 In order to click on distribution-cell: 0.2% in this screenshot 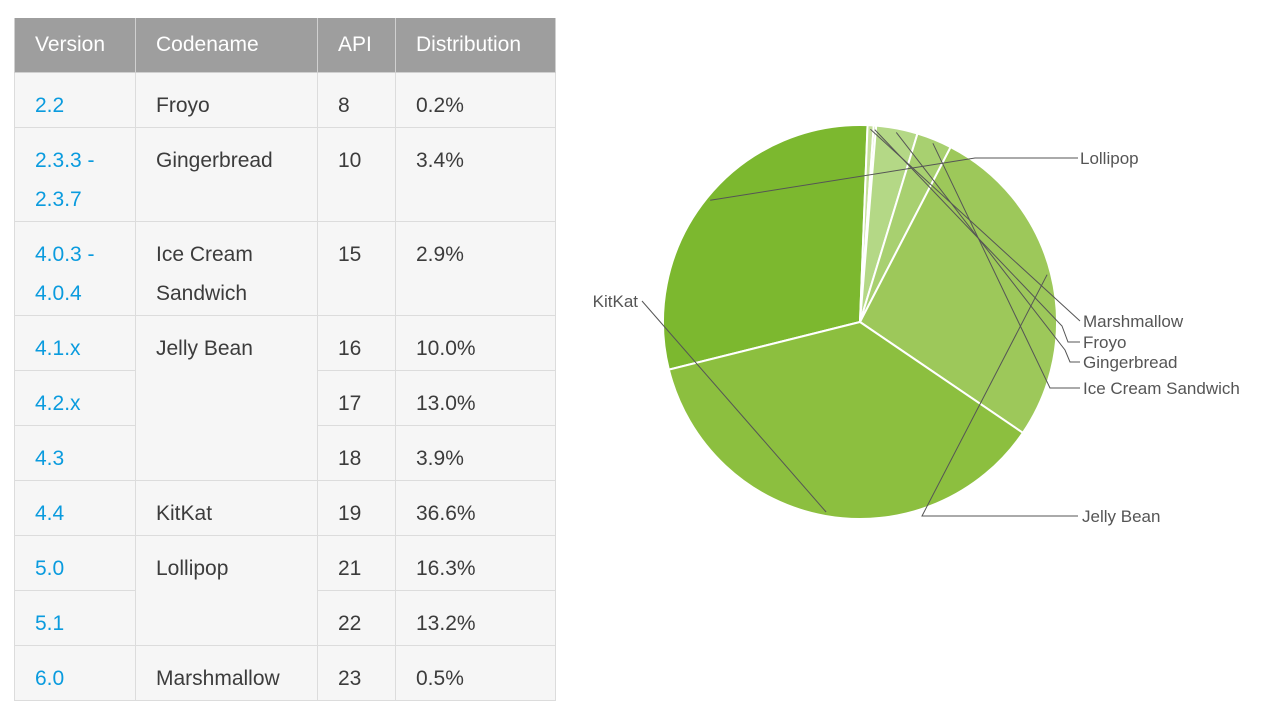, I will do `click(475, 100)`.